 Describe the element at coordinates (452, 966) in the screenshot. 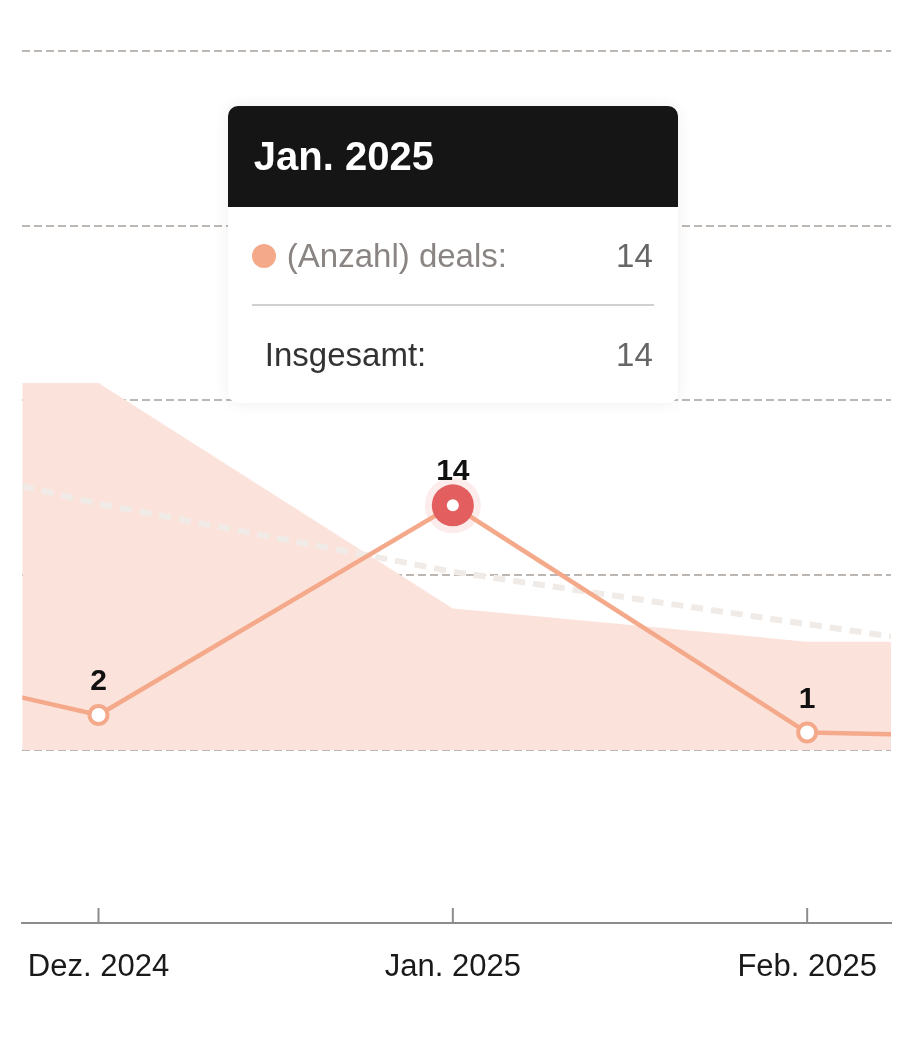

I see `x-tick-label: Jan. 2025` at that location.